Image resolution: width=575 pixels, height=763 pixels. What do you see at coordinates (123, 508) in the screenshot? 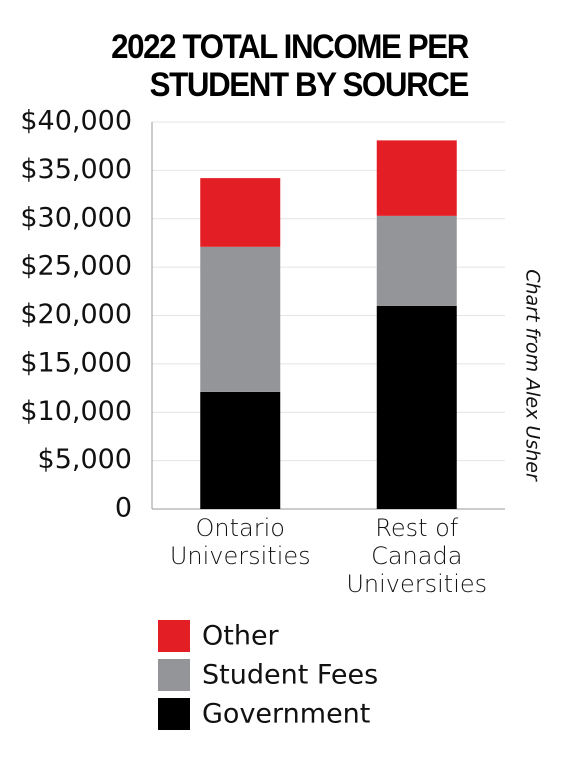
I see `y-tick-label: 0` at bounding box center [123, 508].